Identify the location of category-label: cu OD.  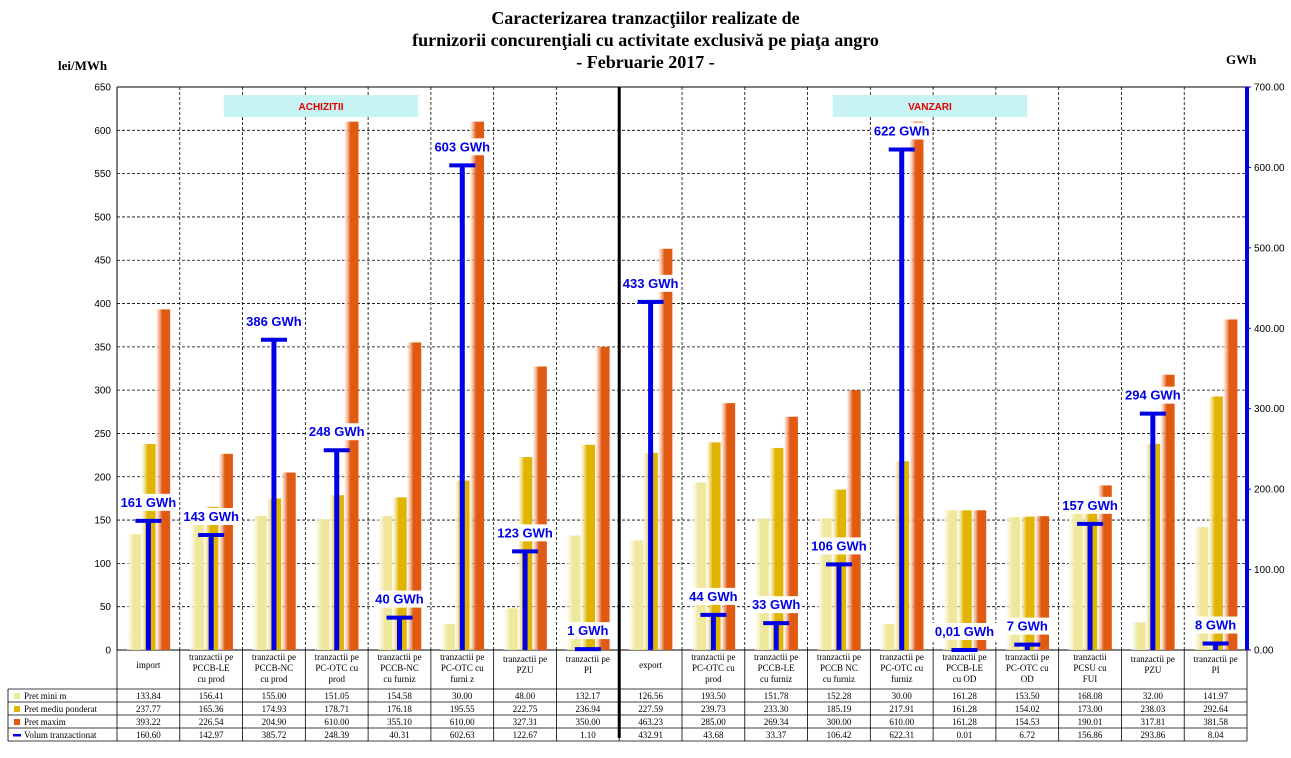
(965, 679).